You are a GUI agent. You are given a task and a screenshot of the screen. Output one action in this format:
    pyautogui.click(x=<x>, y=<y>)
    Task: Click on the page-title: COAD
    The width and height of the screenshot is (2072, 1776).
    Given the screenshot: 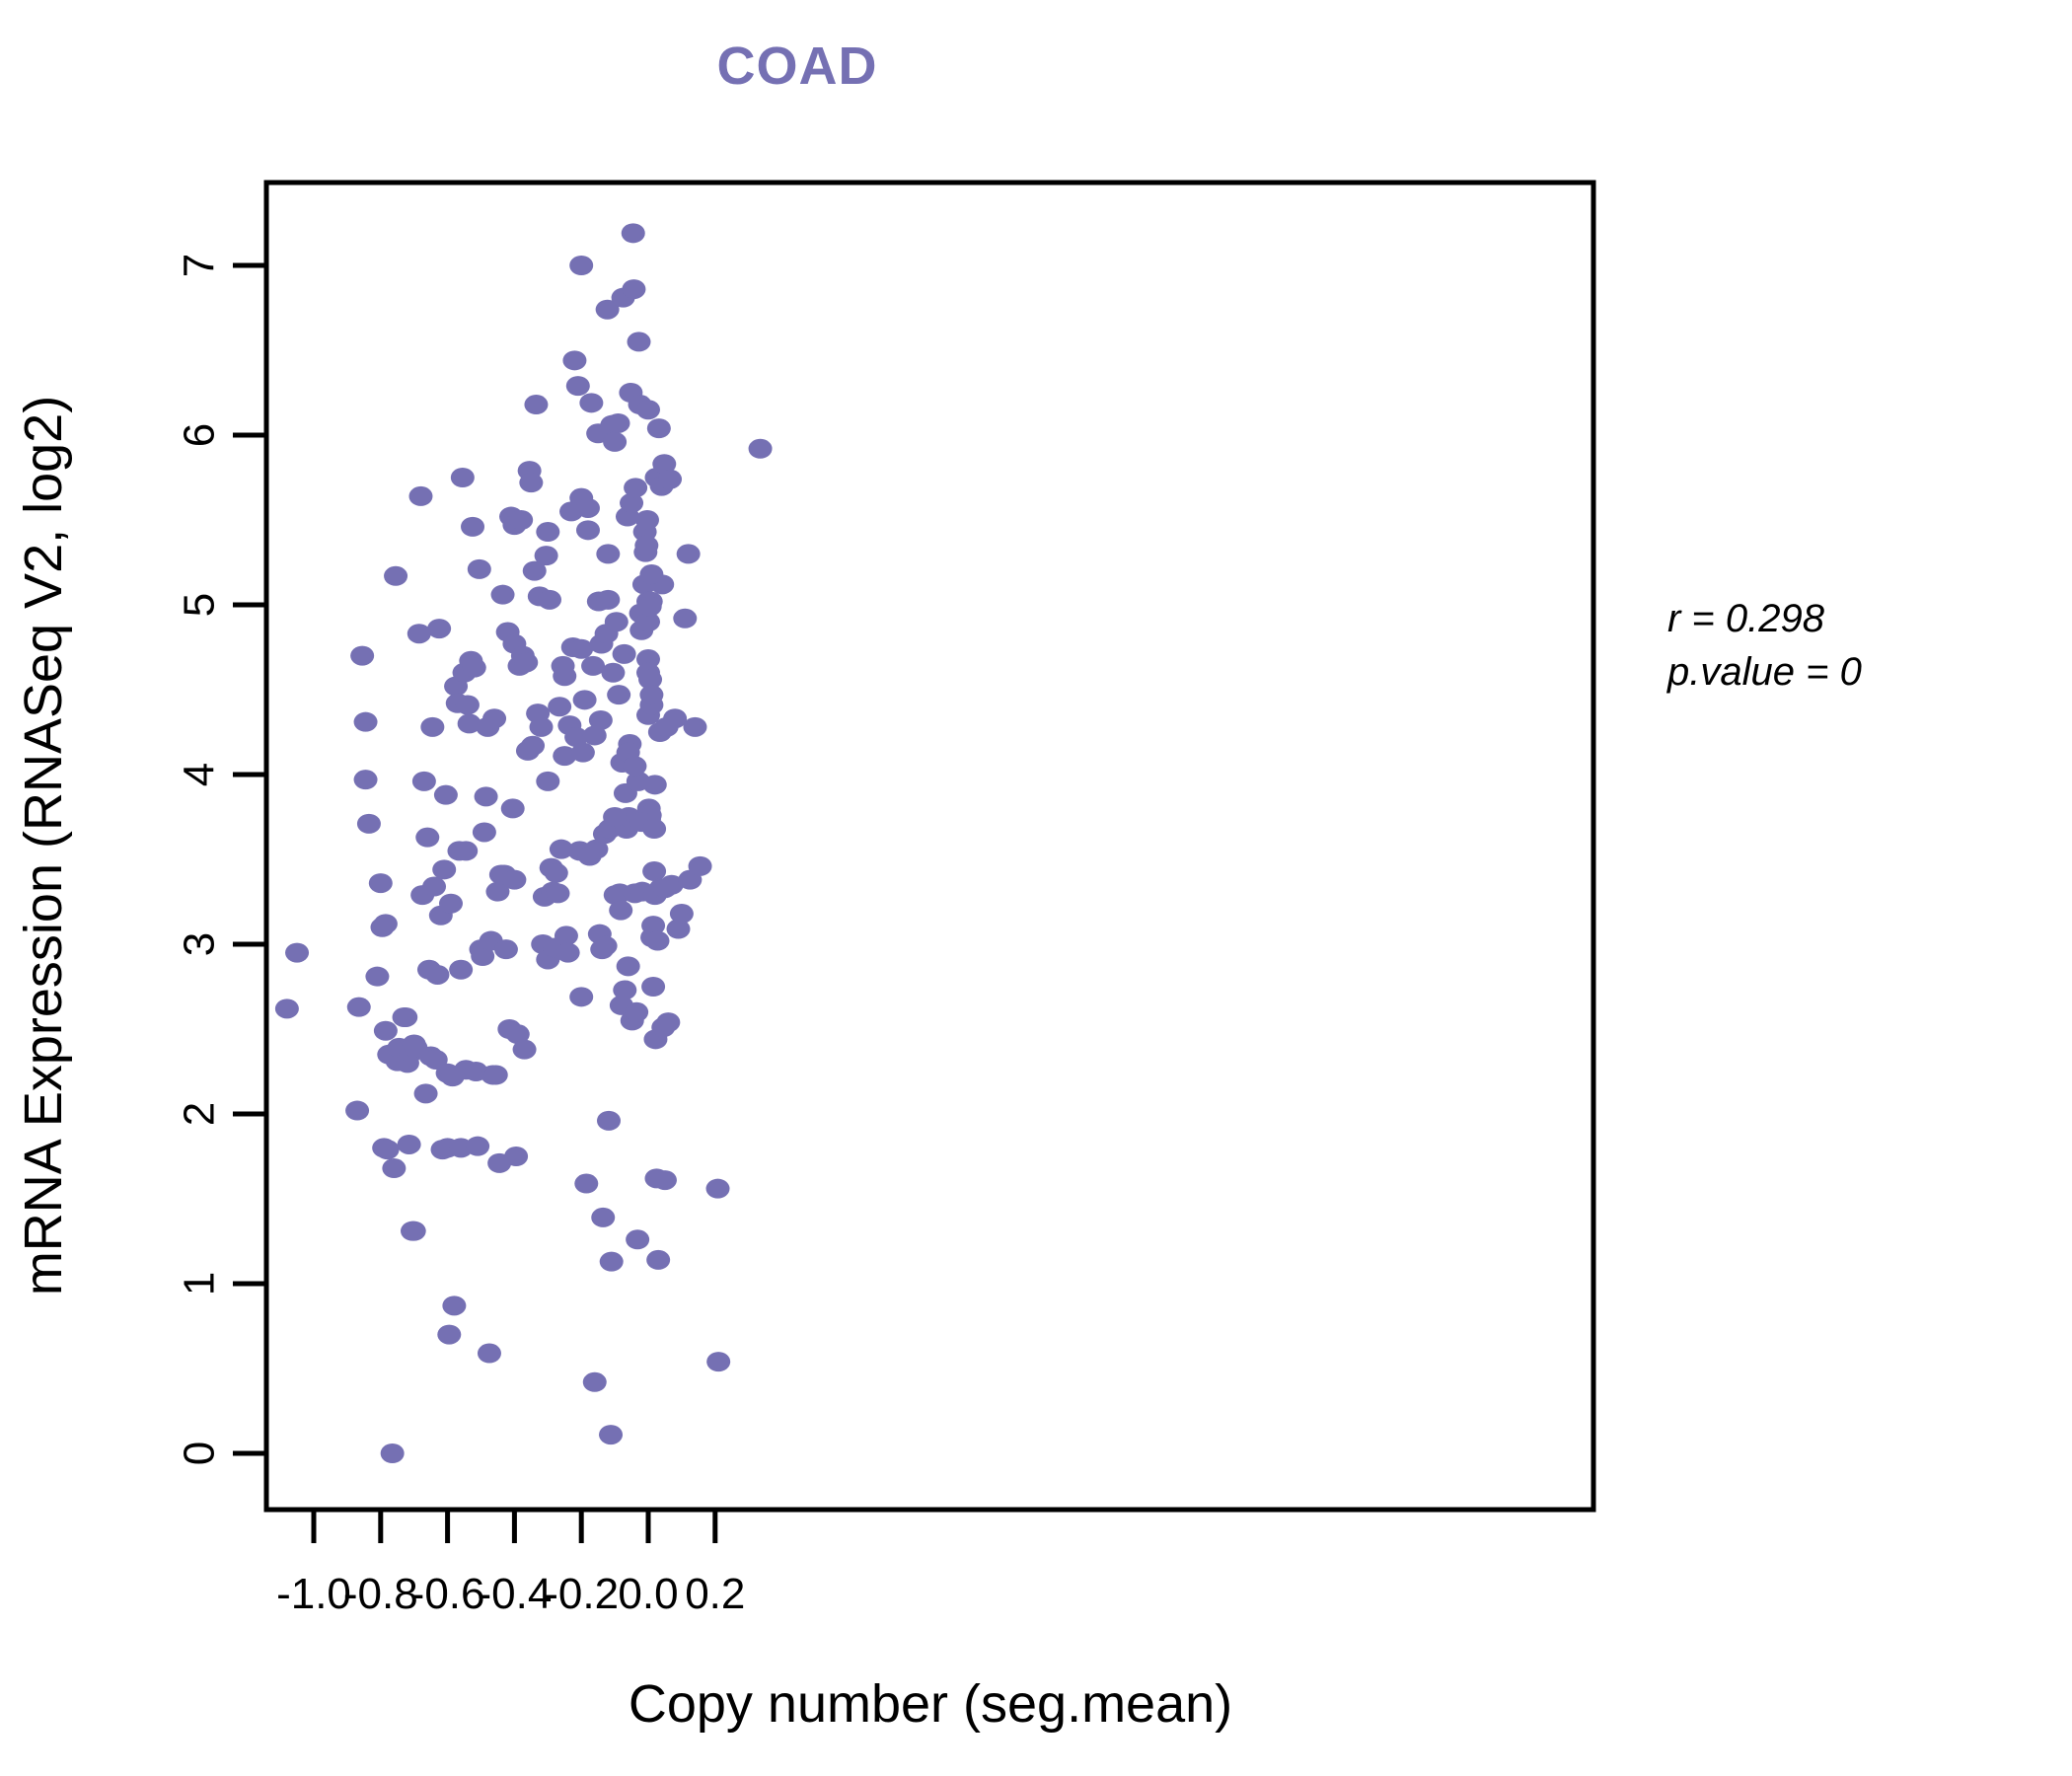 What is the action you would take?
    pyautogui.click(x=797, y=67)
    